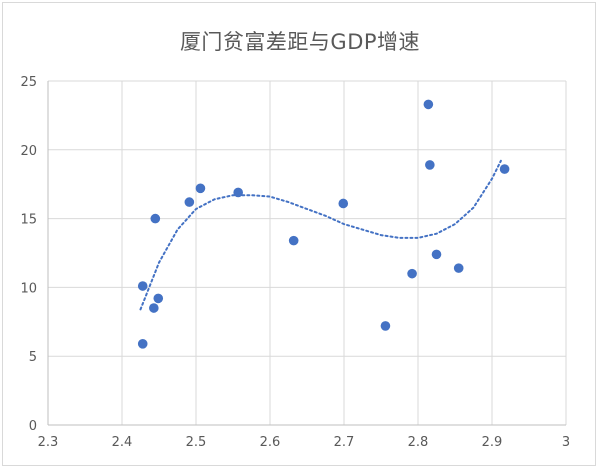 The height and width of the screenshot is (469, 600). Describe the element at coordinates (270, 442) in the screenshot. I see `x-tick-label: 2.6` at that location.